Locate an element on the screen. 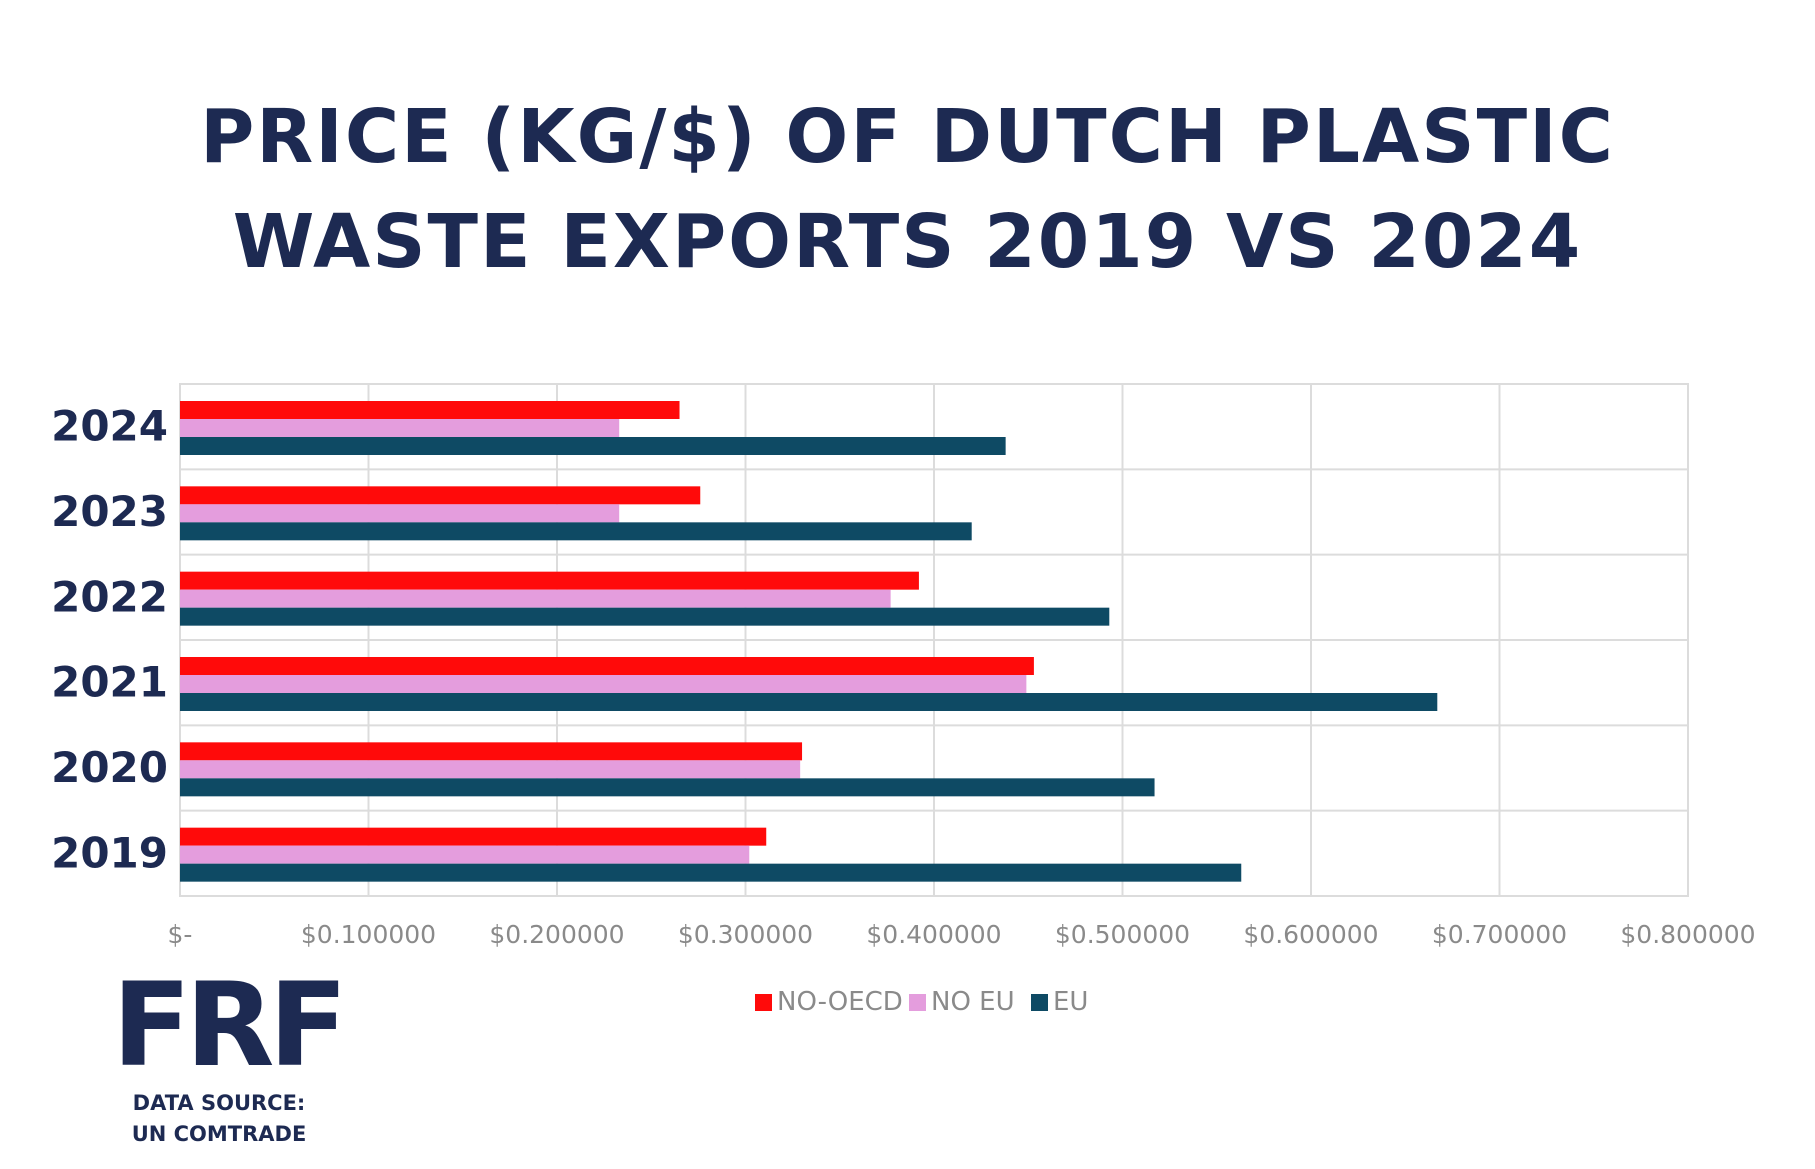  source-line-1: DATA SOURCE: is located at coordinates (219, 1103).